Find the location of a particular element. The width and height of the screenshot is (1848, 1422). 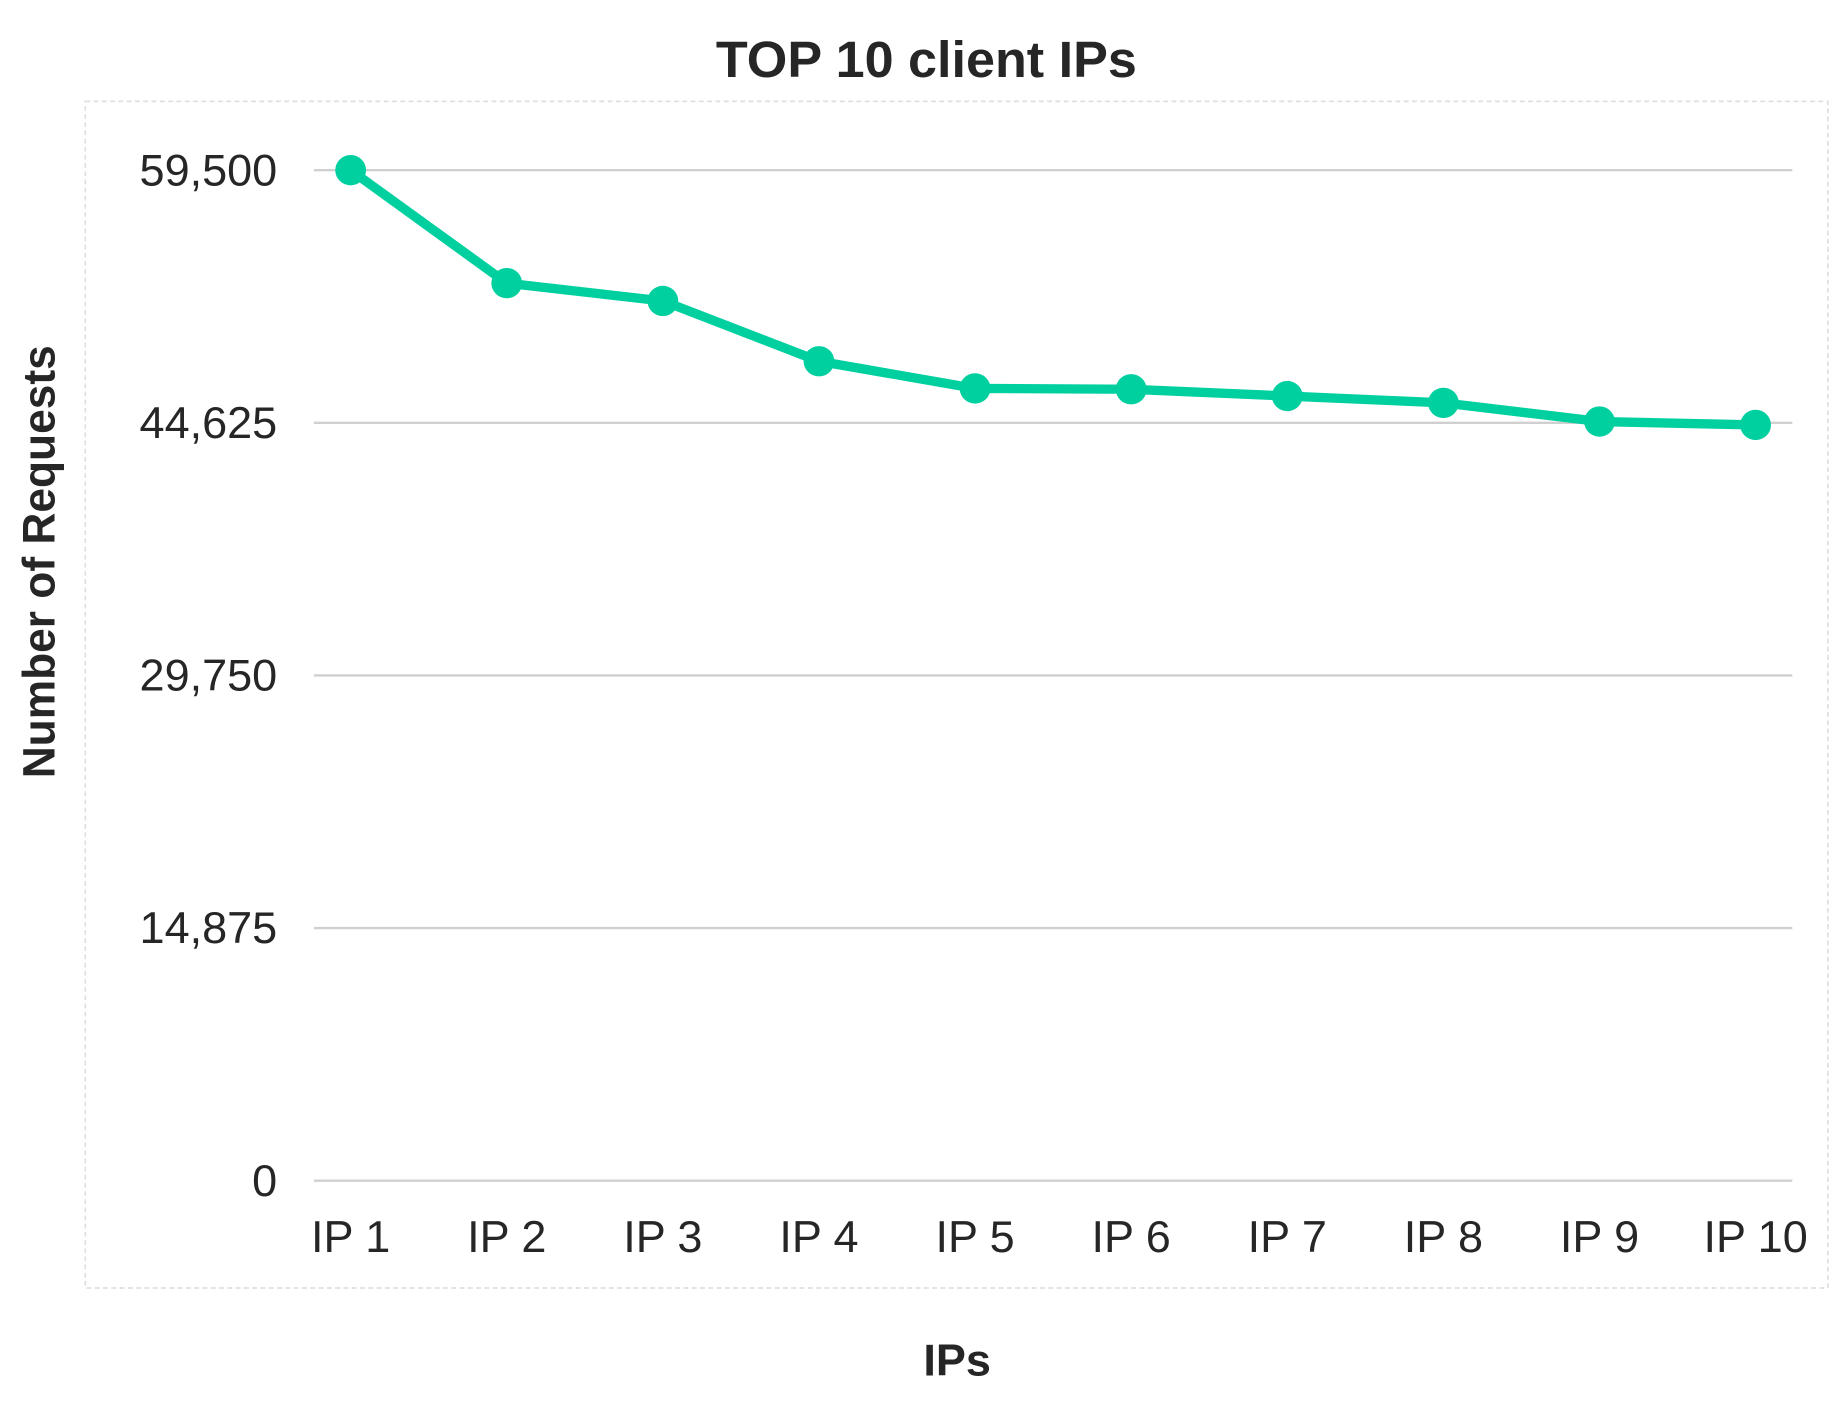

x-tick-label: IP 10 is located at coordinates (1755, 1237).